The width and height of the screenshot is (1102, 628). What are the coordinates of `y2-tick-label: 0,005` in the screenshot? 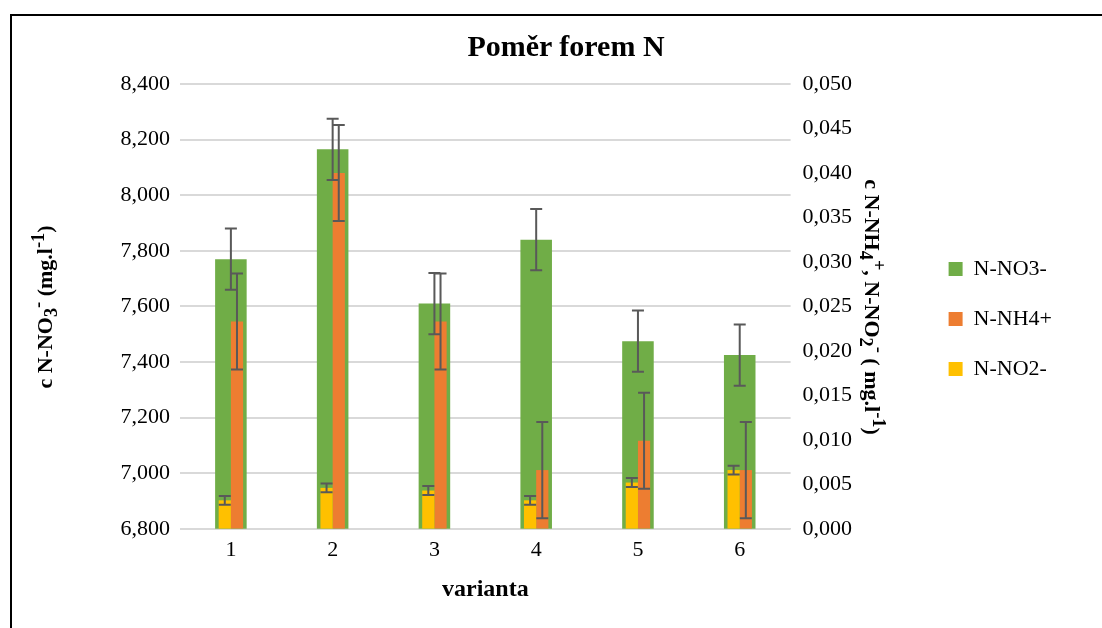 It's located at (827, 483).